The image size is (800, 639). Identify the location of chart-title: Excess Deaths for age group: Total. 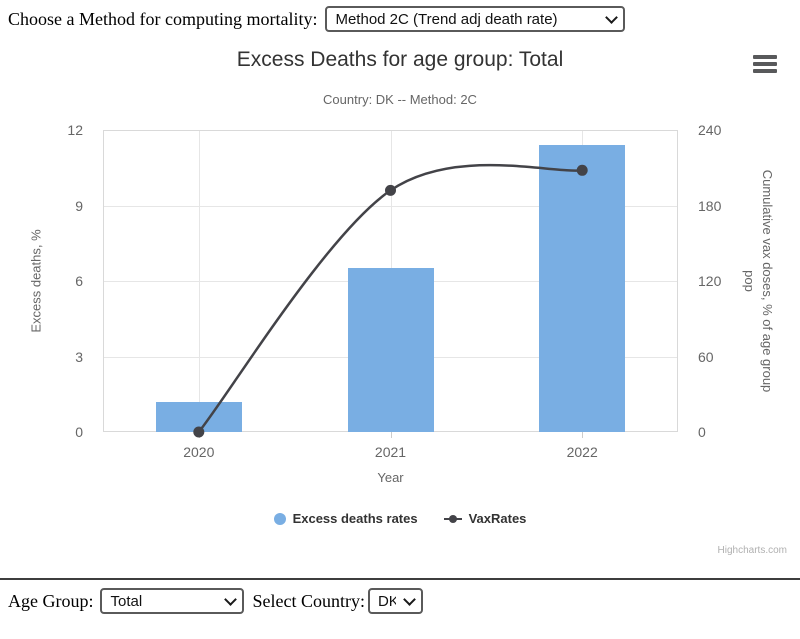
(400, 59).